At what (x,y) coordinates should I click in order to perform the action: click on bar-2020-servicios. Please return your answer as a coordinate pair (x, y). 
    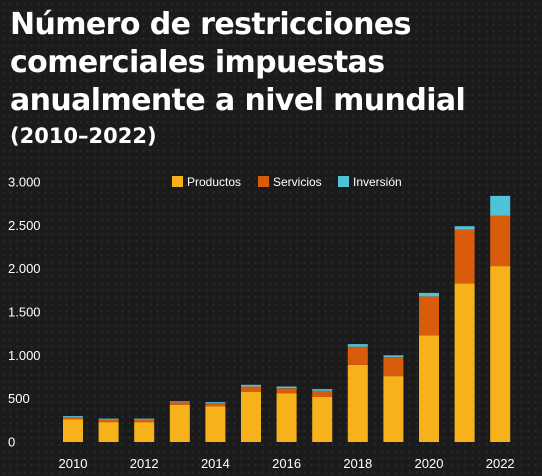
    Looking at the image, I should click on (429, 316).